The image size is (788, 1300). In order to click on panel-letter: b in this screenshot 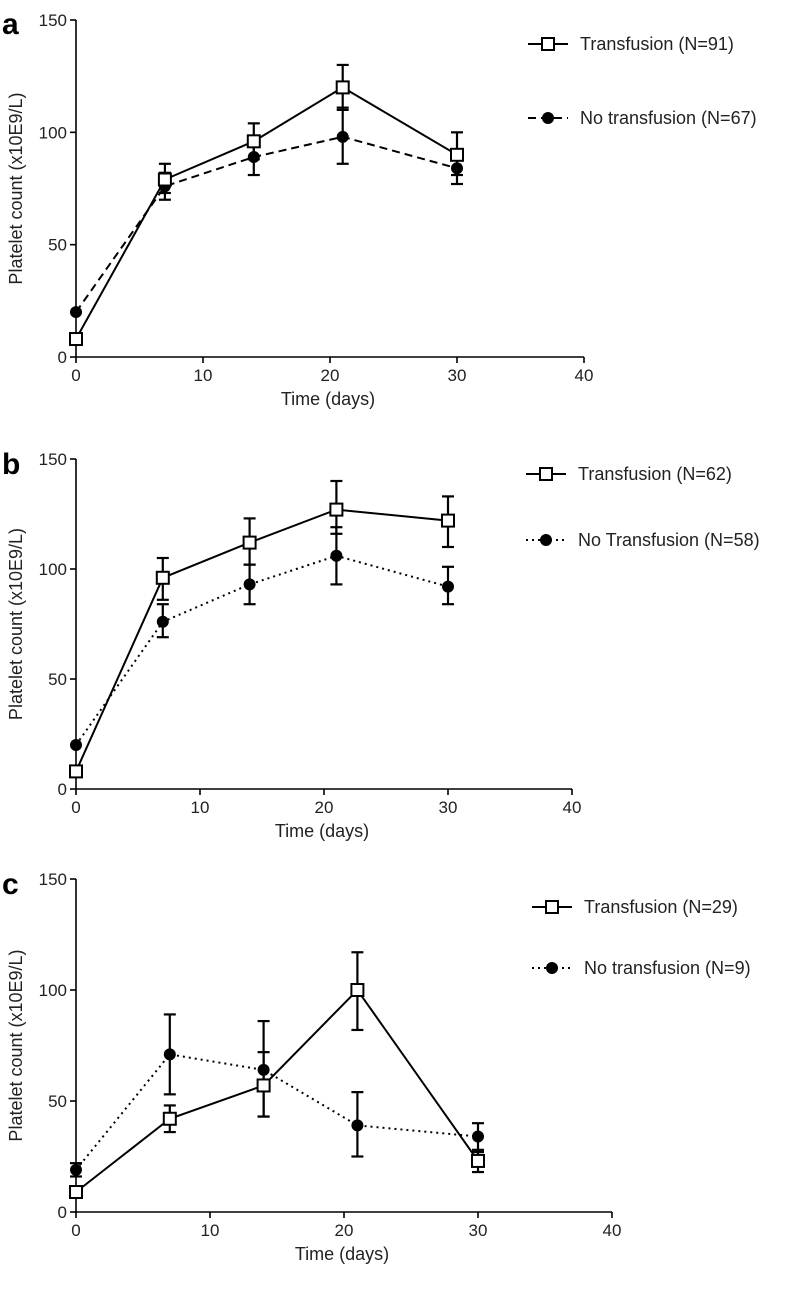, I will do `click(11, 464)`.